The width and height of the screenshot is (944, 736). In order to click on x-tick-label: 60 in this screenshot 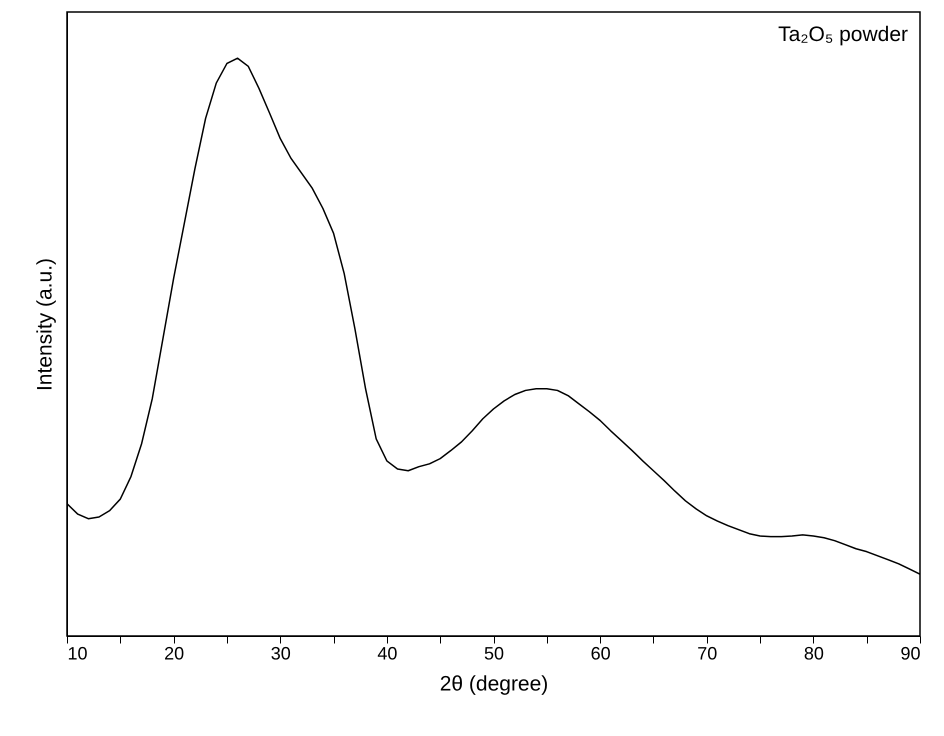, I will do `click(600, 654)`.